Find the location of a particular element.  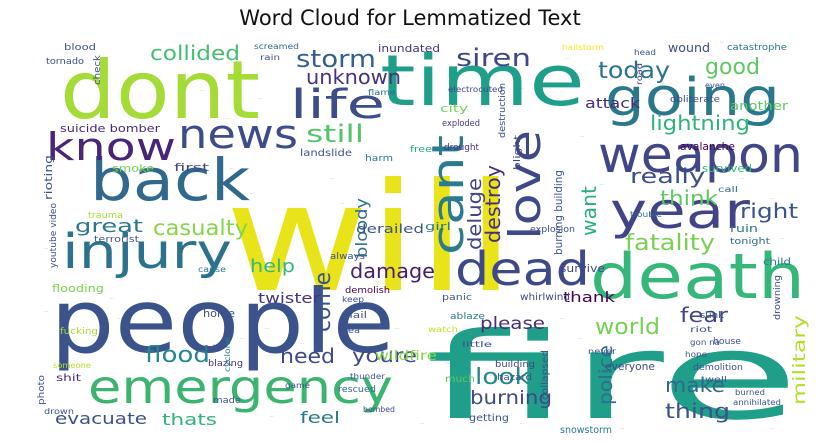

word-flame: flame is located at coordinates (382, 92).